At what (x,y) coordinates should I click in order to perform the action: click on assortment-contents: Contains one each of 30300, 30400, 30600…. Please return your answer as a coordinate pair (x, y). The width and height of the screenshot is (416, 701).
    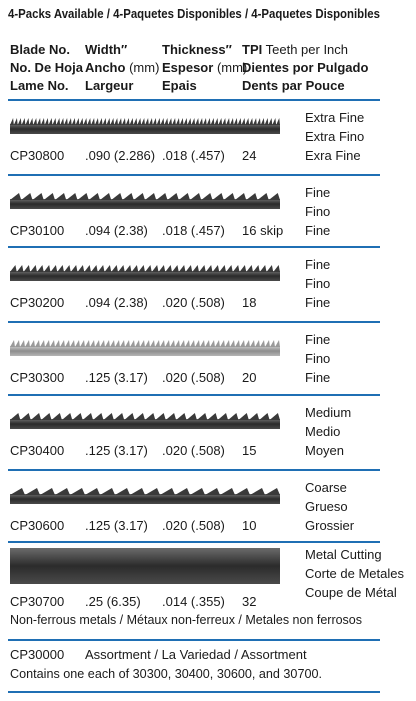
    Looking at the image, I should click on (166, 673).